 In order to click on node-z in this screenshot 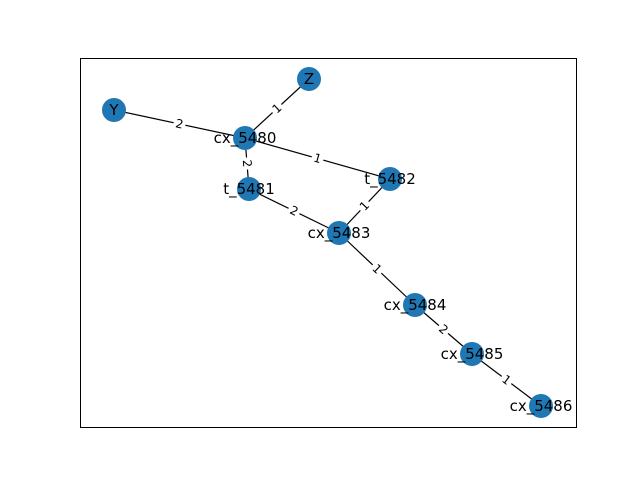, I will do `click(309, 79)`.